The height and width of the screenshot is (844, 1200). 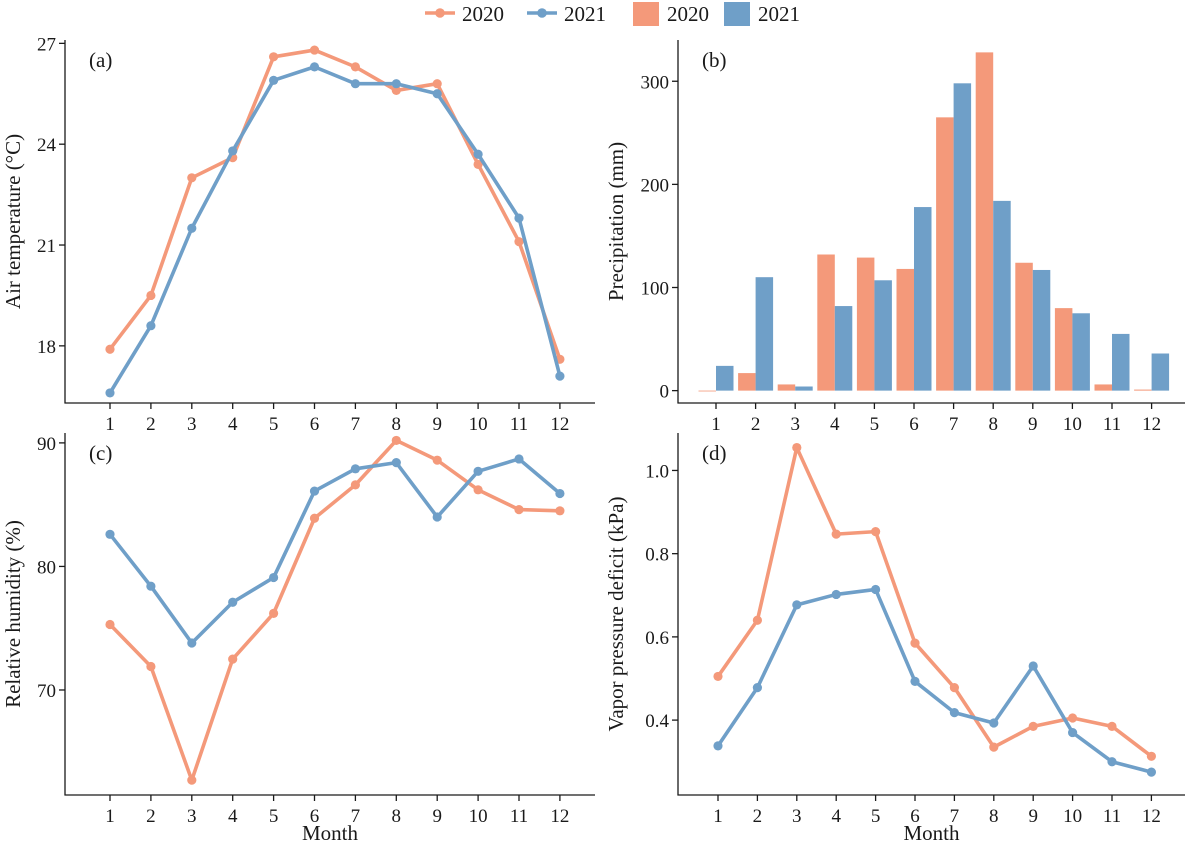 I want to click on x-tick-label: 3, so click(x=192, y=816).